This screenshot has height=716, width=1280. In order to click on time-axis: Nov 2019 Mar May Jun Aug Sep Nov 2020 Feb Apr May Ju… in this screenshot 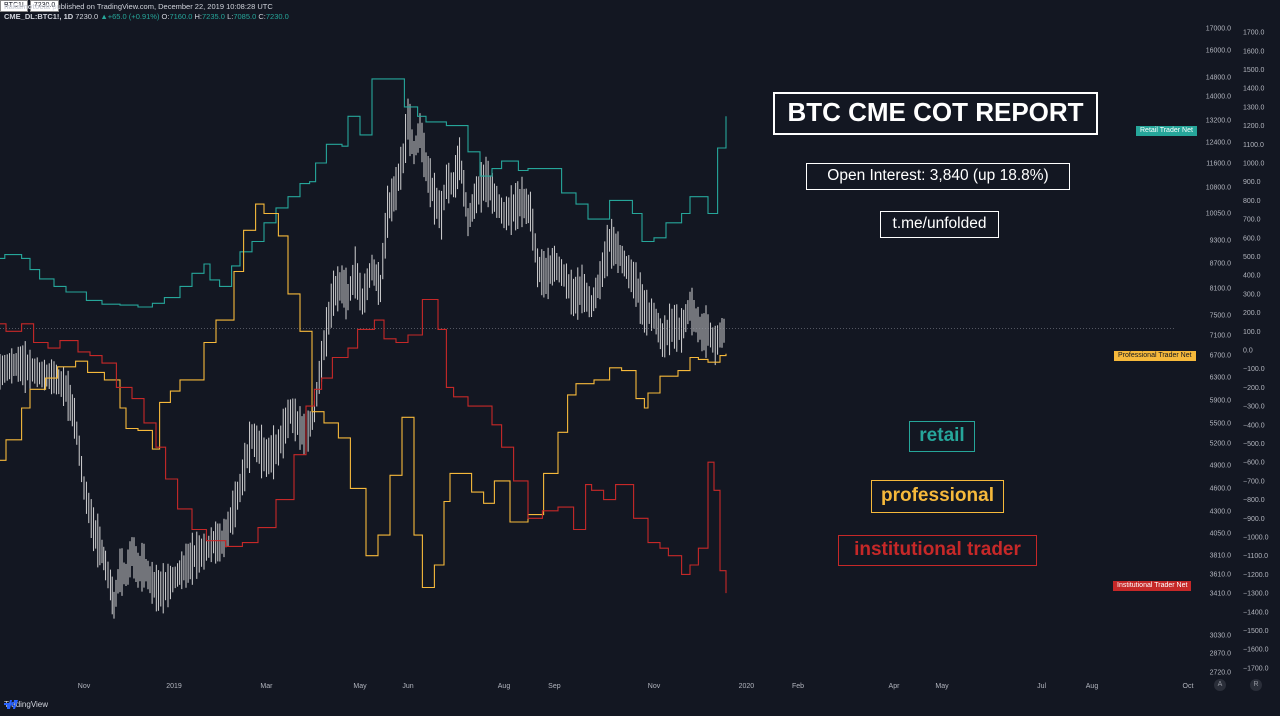, I will do `click(636, 686)`.